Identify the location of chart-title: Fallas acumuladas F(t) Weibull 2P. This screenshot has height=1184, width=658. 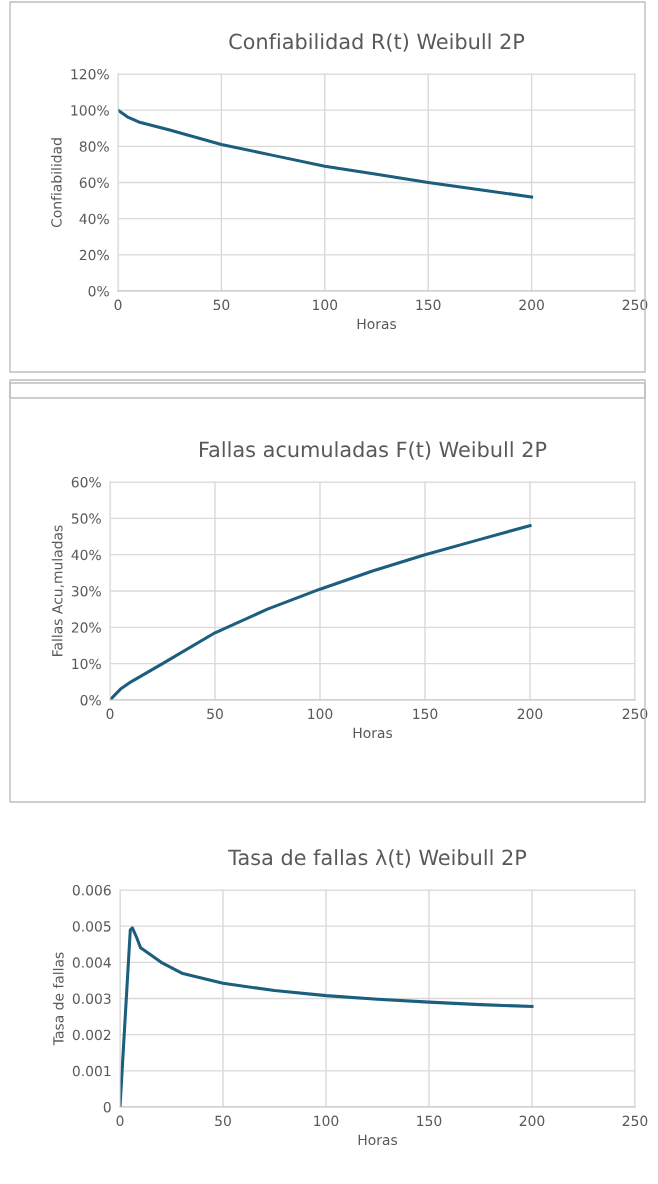
(373, 450).